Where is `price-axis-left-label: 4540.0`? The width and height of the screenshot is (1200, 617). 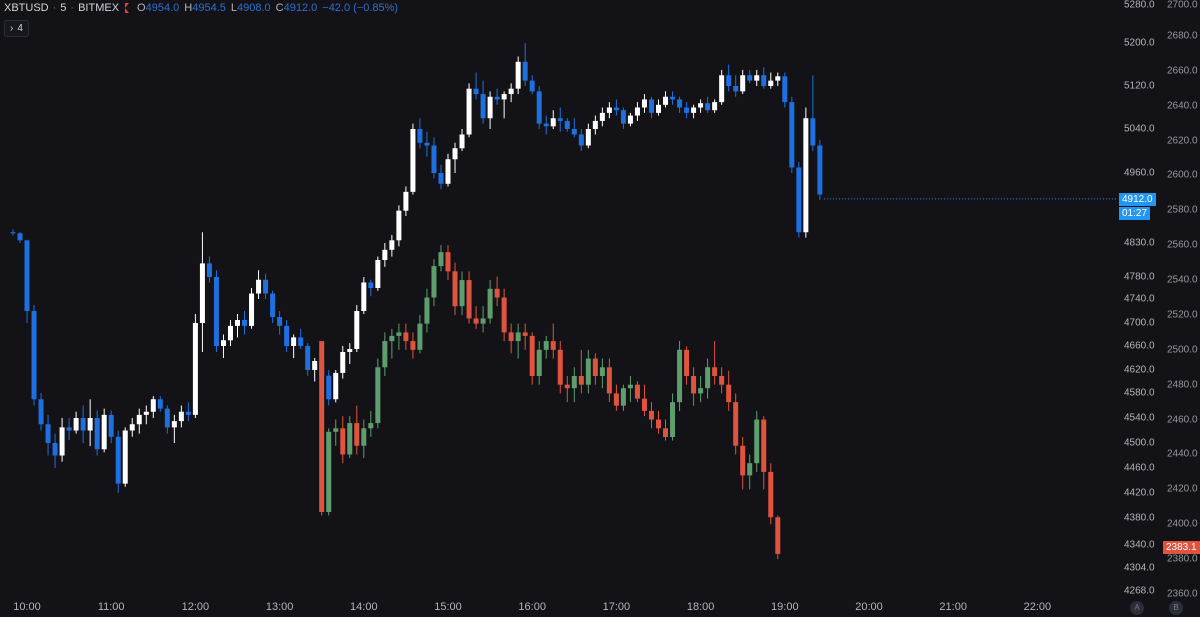
price-axis-left-label: 4540.0 is located at coordinates (1139, 418).